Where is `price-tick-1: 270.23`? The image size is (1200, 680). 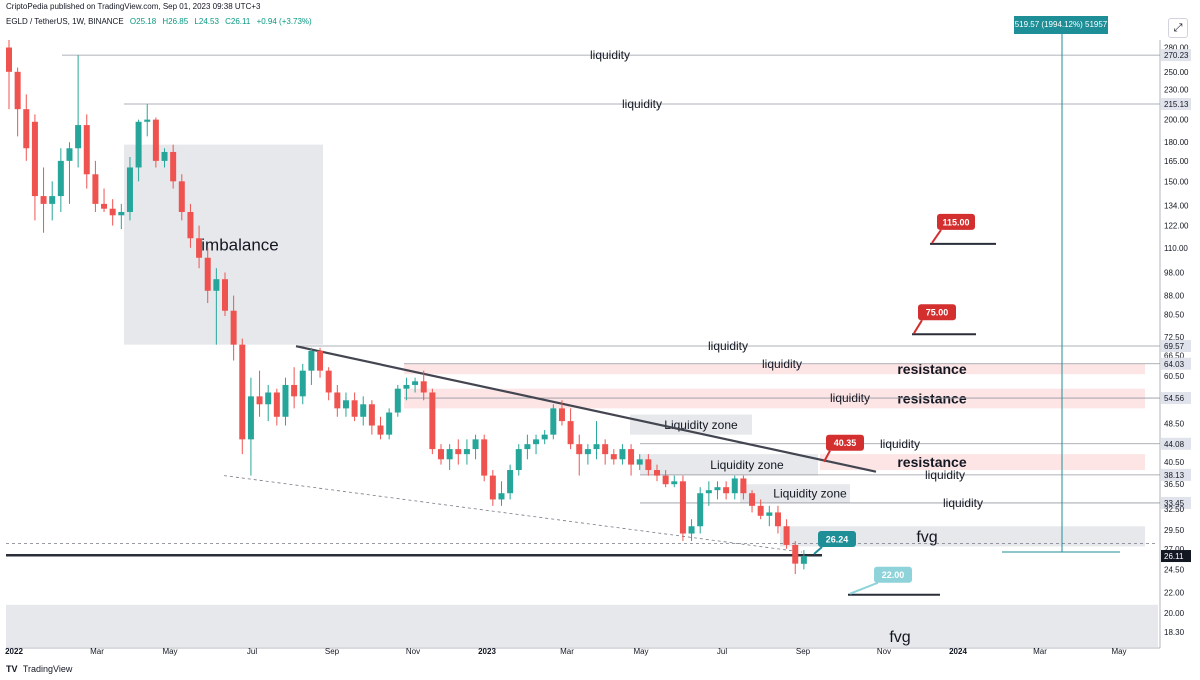 price-tick-1: 270.23 is located at coordinates (1176, 55).